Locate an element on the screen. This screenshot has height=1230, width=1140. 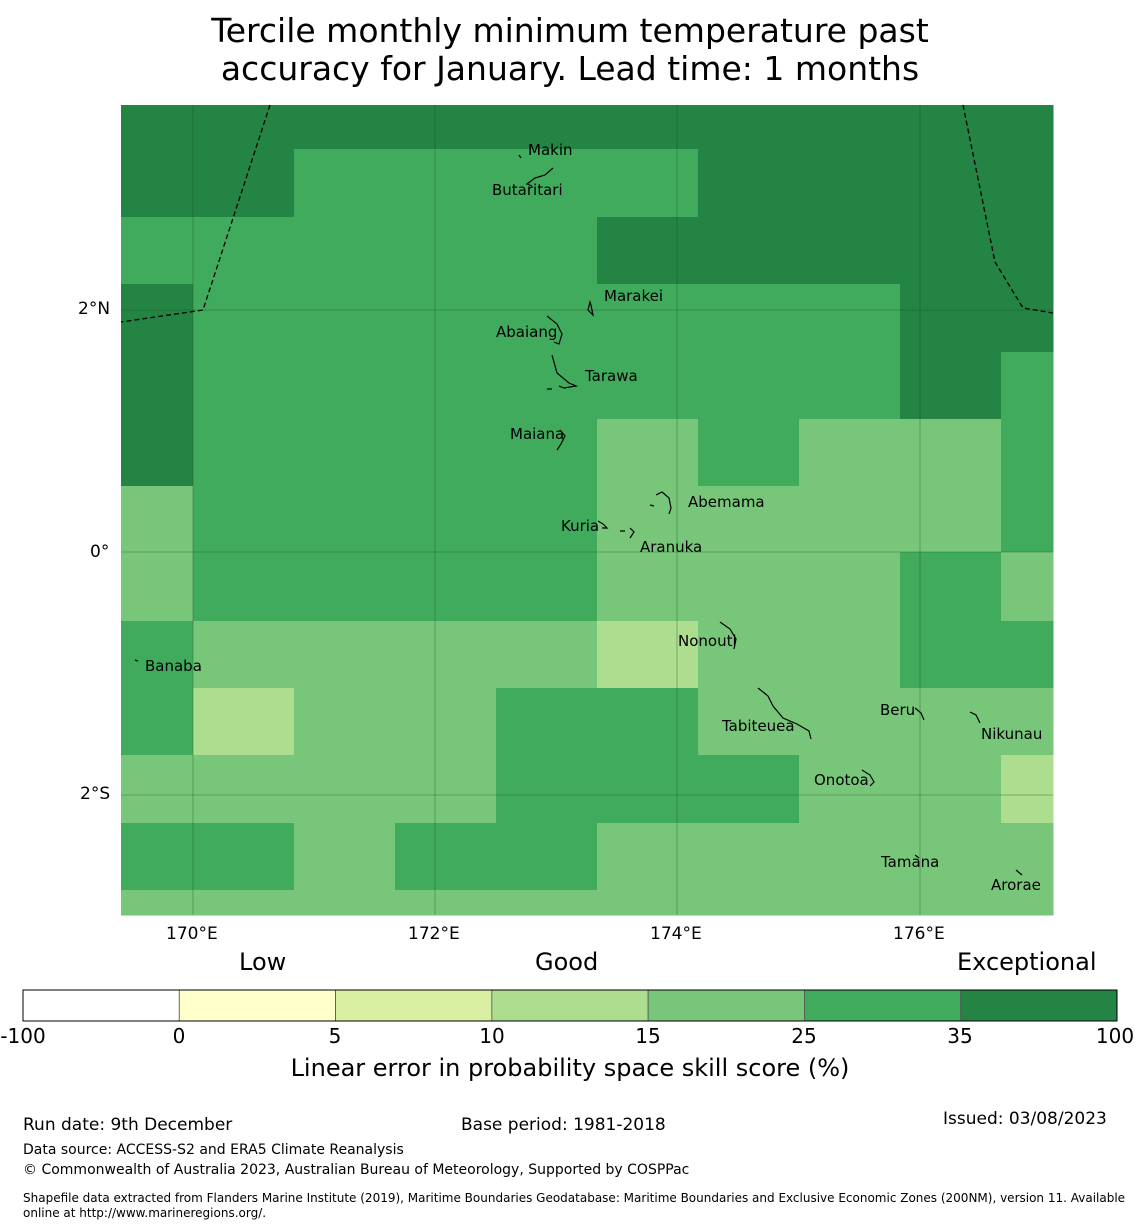
island-label-abemama: Abemama is located at coordinates (726, 502).